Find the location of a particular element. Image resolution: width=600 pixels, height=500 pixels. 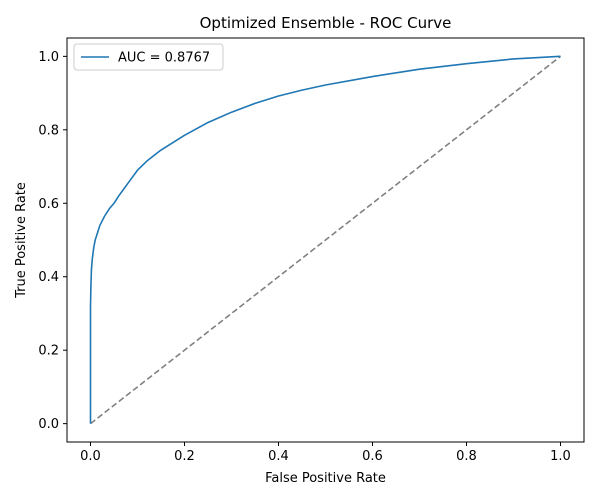

legend-label: AUC = 0.8767 is located at coordinates (164, 58).